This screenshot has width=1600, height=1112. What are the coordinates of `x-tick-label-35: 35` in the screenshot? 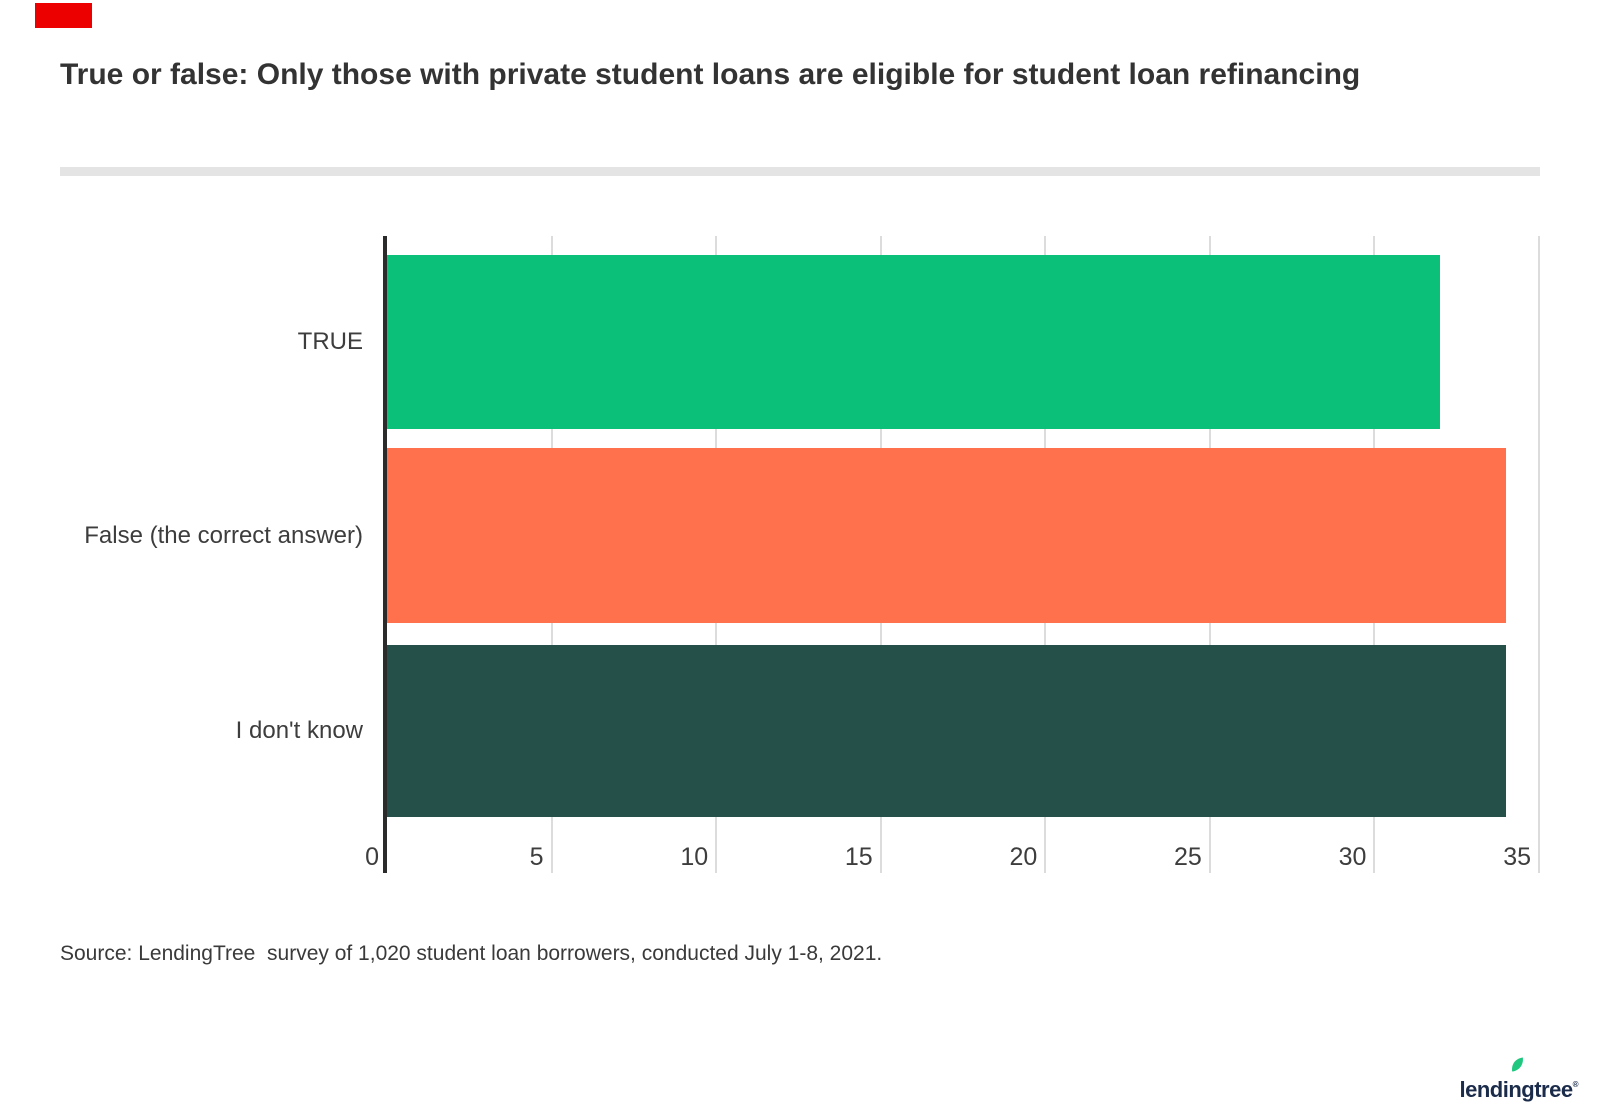 It's located at (1517, 857).